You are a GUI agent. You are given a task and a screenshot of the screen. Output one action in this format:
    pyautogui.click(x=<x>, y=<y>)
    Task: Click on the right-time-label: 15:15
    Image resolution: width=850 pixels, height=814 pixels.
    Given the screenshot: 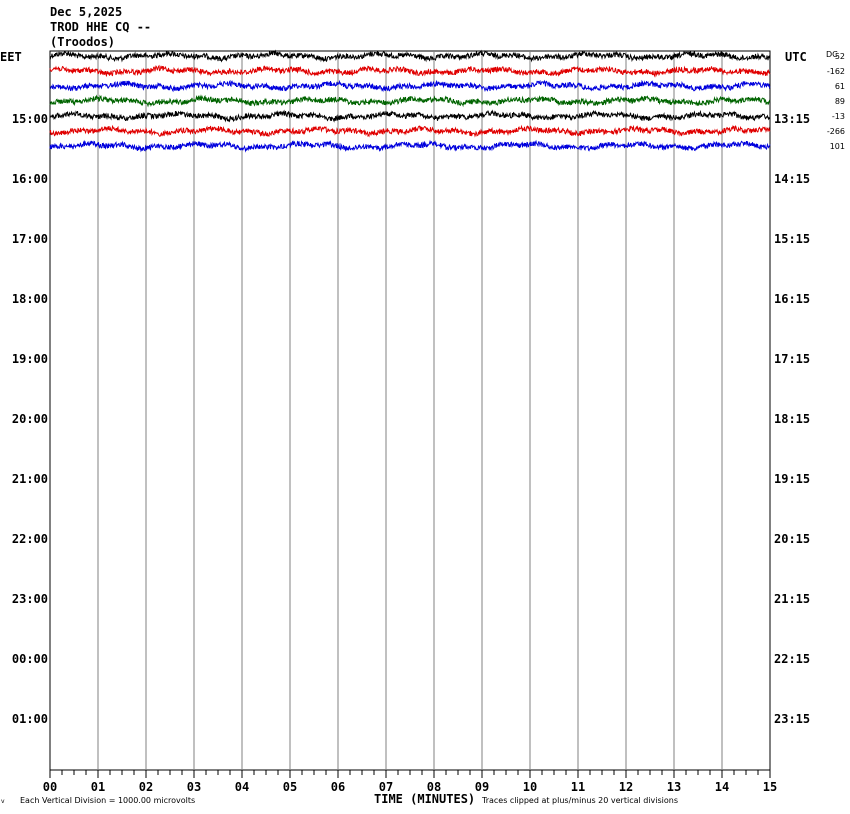 What is the action you would take?
    pyautogui.click(x=792, y=239)
    